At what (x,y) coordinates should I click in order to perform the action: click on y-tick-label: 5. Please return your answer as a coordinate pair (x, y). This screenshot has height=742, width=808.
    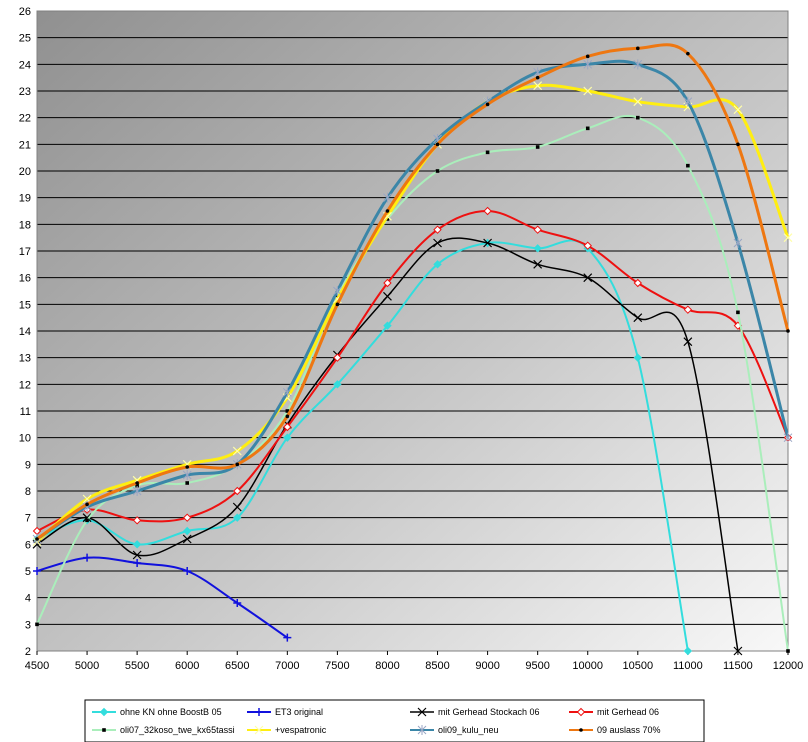
    Looking at the image, I should click on (28, 572).